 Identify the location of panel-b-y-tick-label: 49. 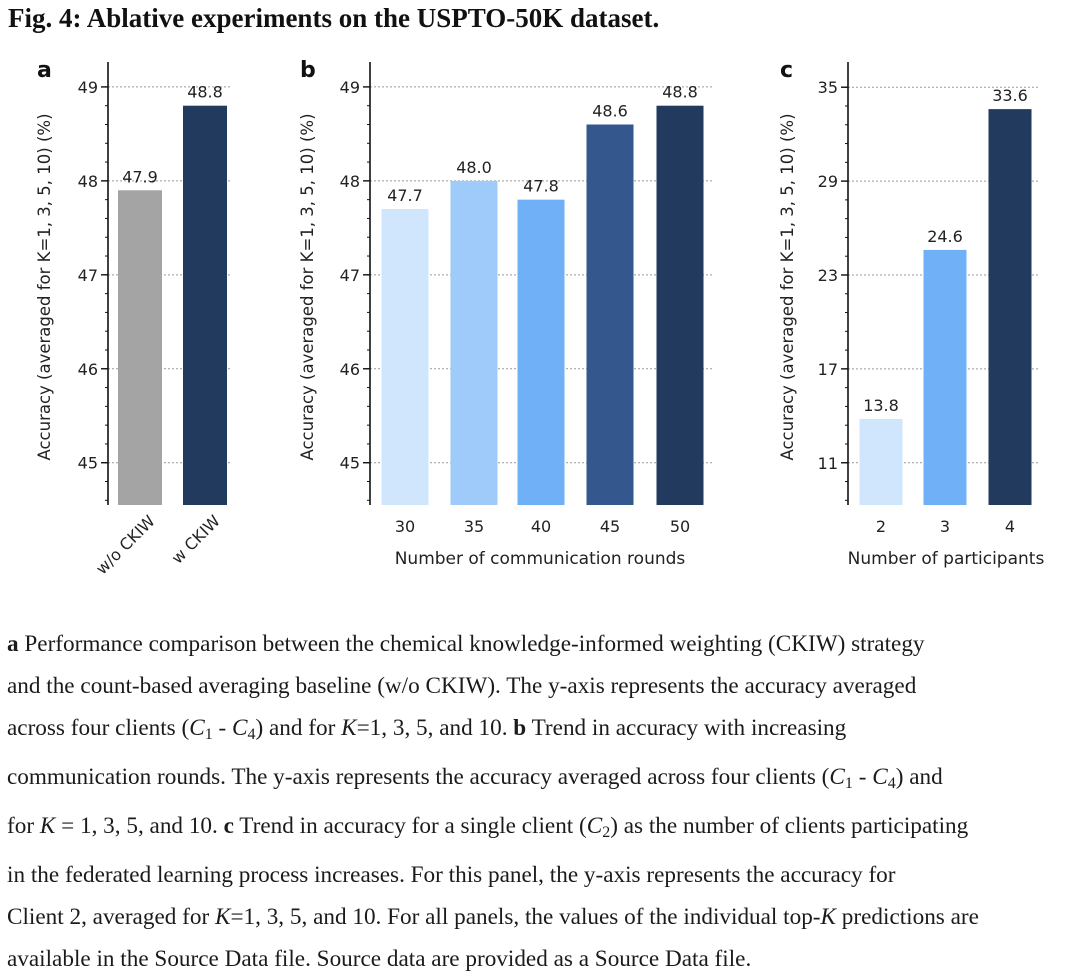
(350, 87).